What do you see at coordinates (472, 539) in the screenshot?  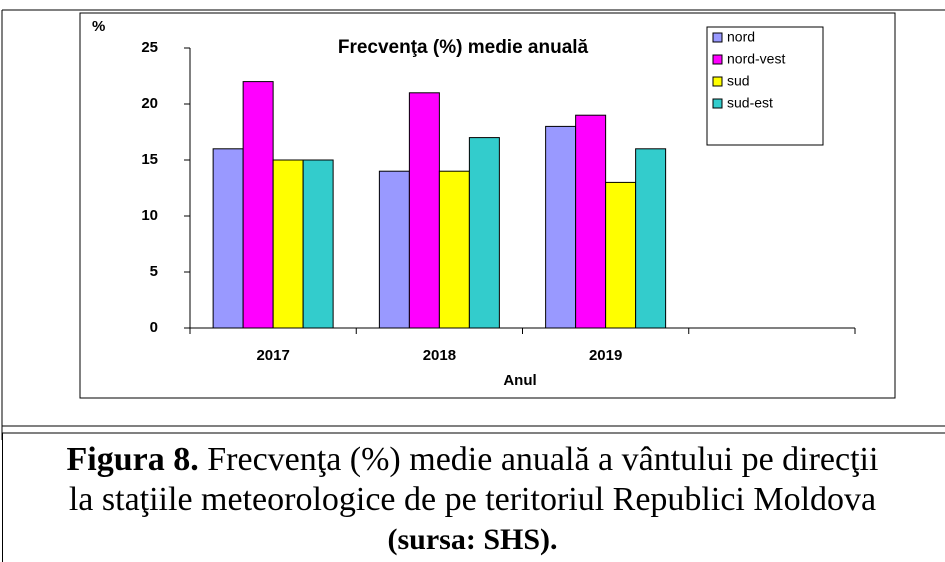 I see `caption-line: (sursa: SHS).` at bounding box center [472, 539].